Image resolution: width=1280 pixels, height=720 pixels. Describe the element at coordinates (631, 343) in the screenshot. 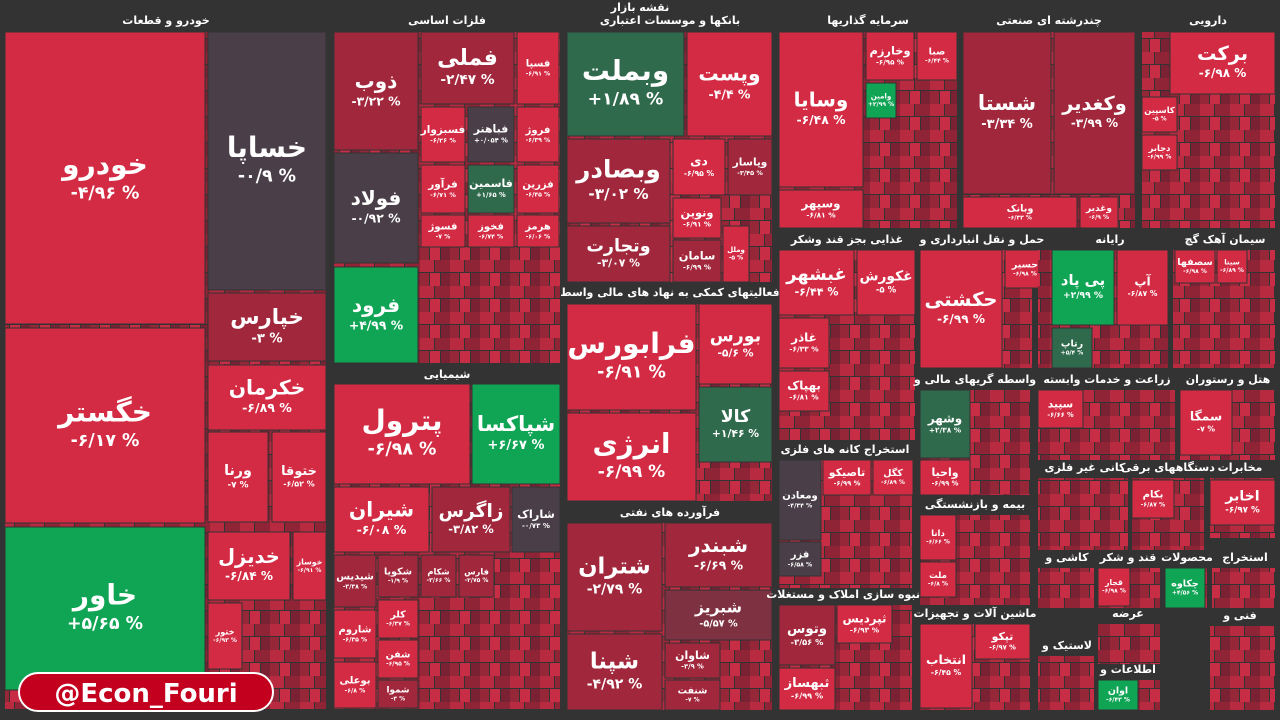

I see `tile-name: فرابورس` at that location.